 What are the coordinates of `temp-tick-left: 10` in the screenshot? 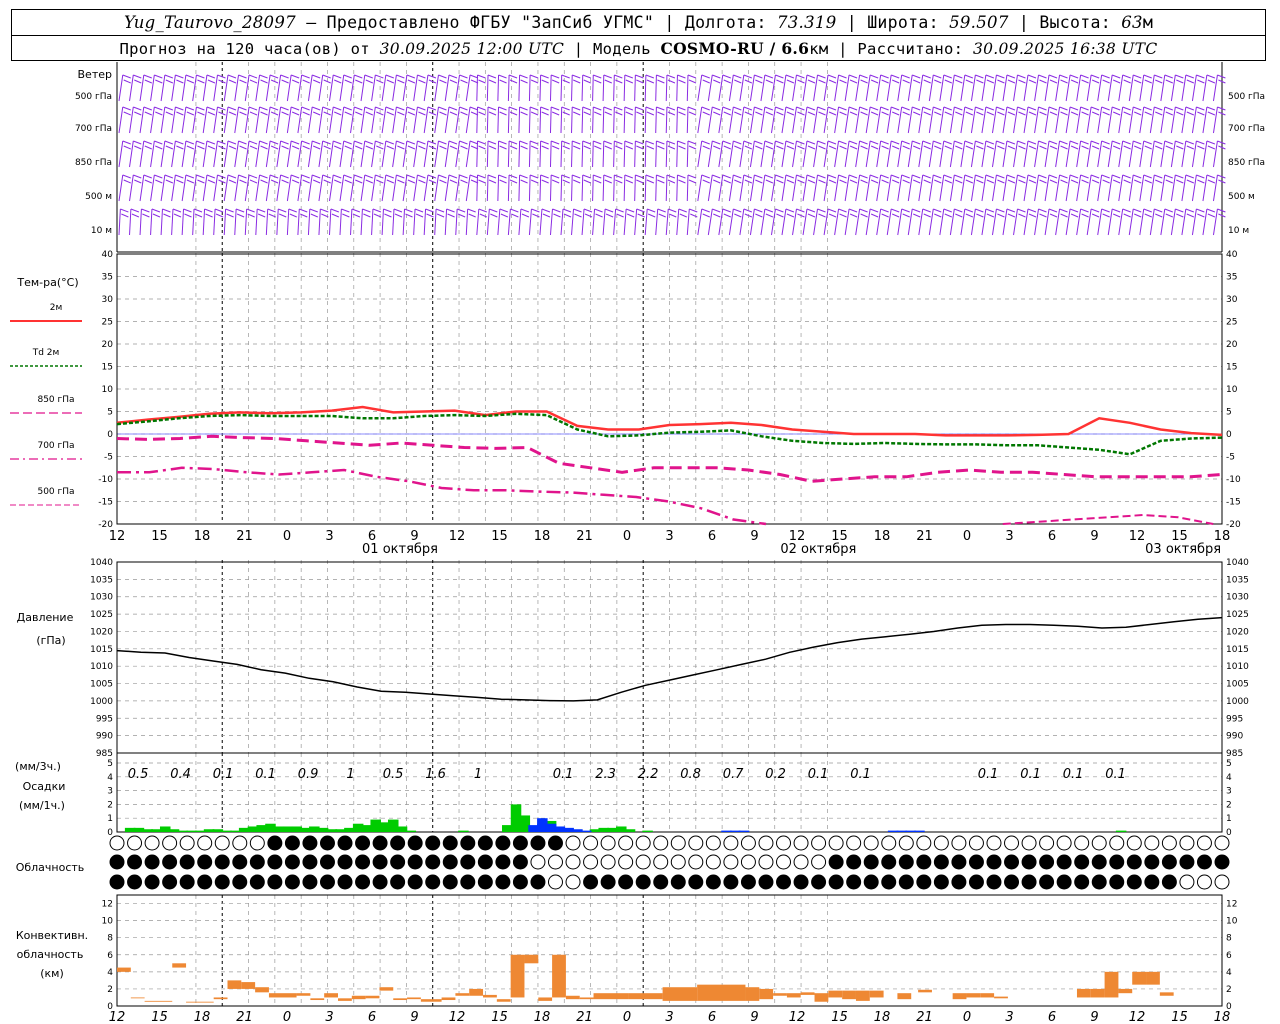 It's located at (108, 390).